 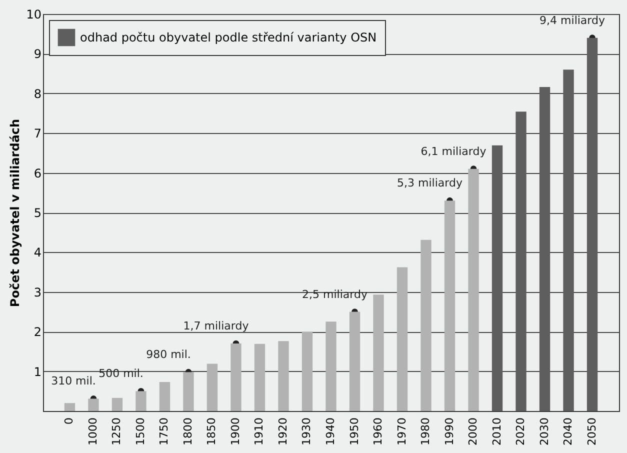 What do you see at coordinates (38, 253) in the screenshot?
I see `y-tick-label: 4` at bounding box center [38, 253].